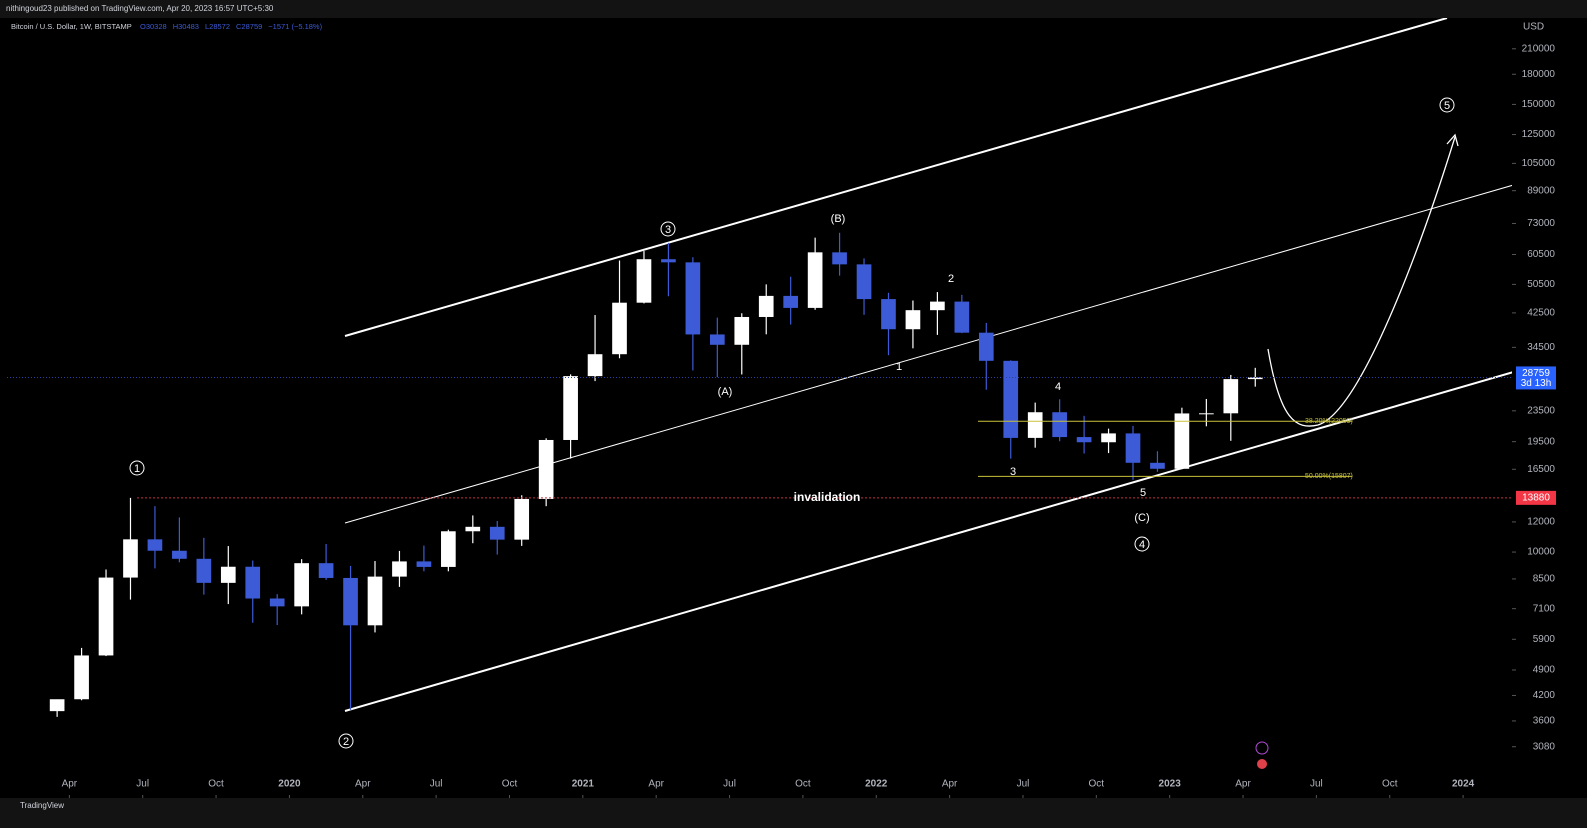  I want to click on y-tick-label: 5900, so click(1544, 639).